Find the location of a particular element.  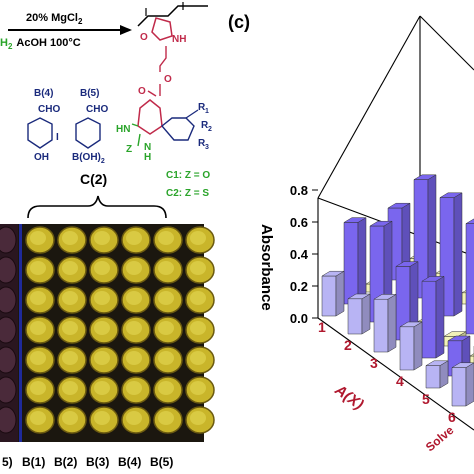

svg-text: I is located at coordinates (57, 137).